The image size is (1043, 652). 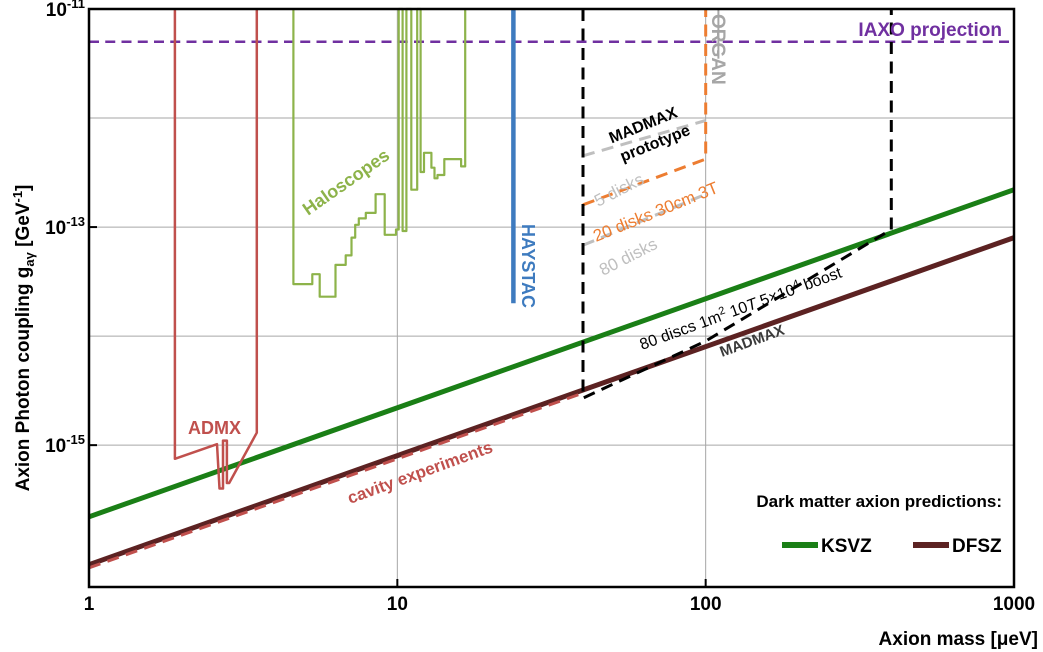 What do you see at coordinates (65, 10) in the screenshot?
I see `y-tick-label: 10-11` at bounding box center [65, 10].